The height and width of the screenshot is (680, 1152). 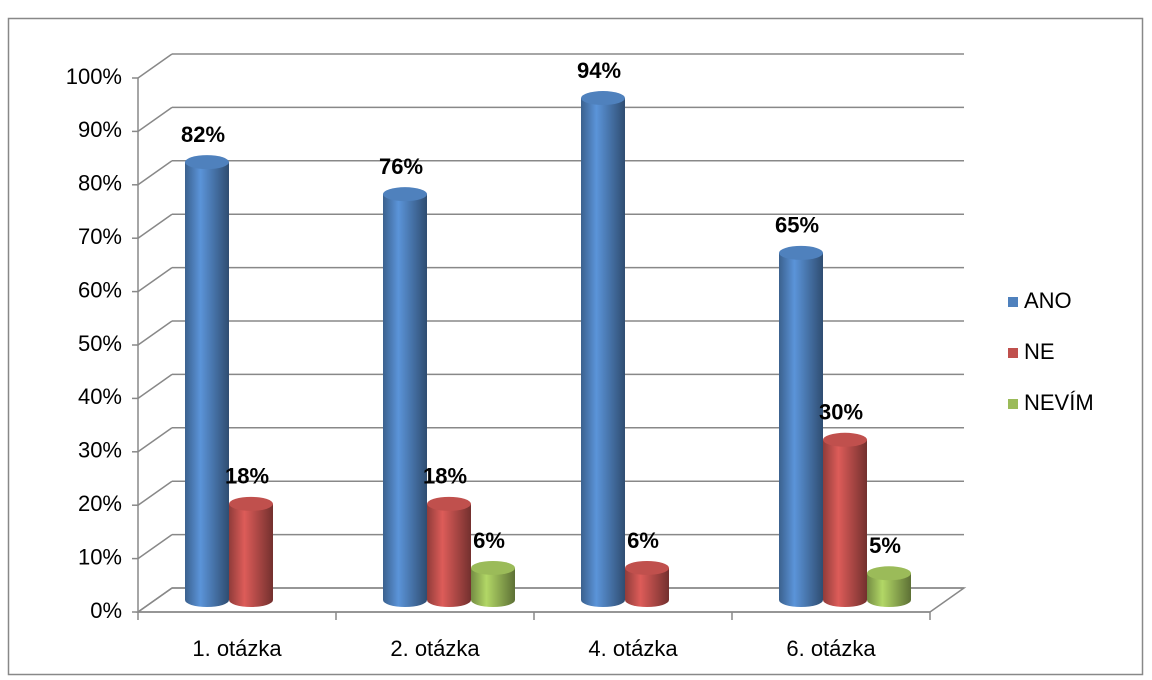 I want to click on data-label: 82%, so click(x=203, y=134).